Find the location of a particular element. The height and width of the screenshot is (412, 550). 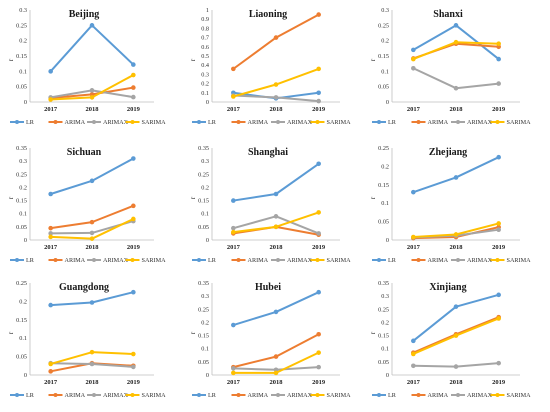

y-tick-label: 0.5 is located at coordinates (205, 56).